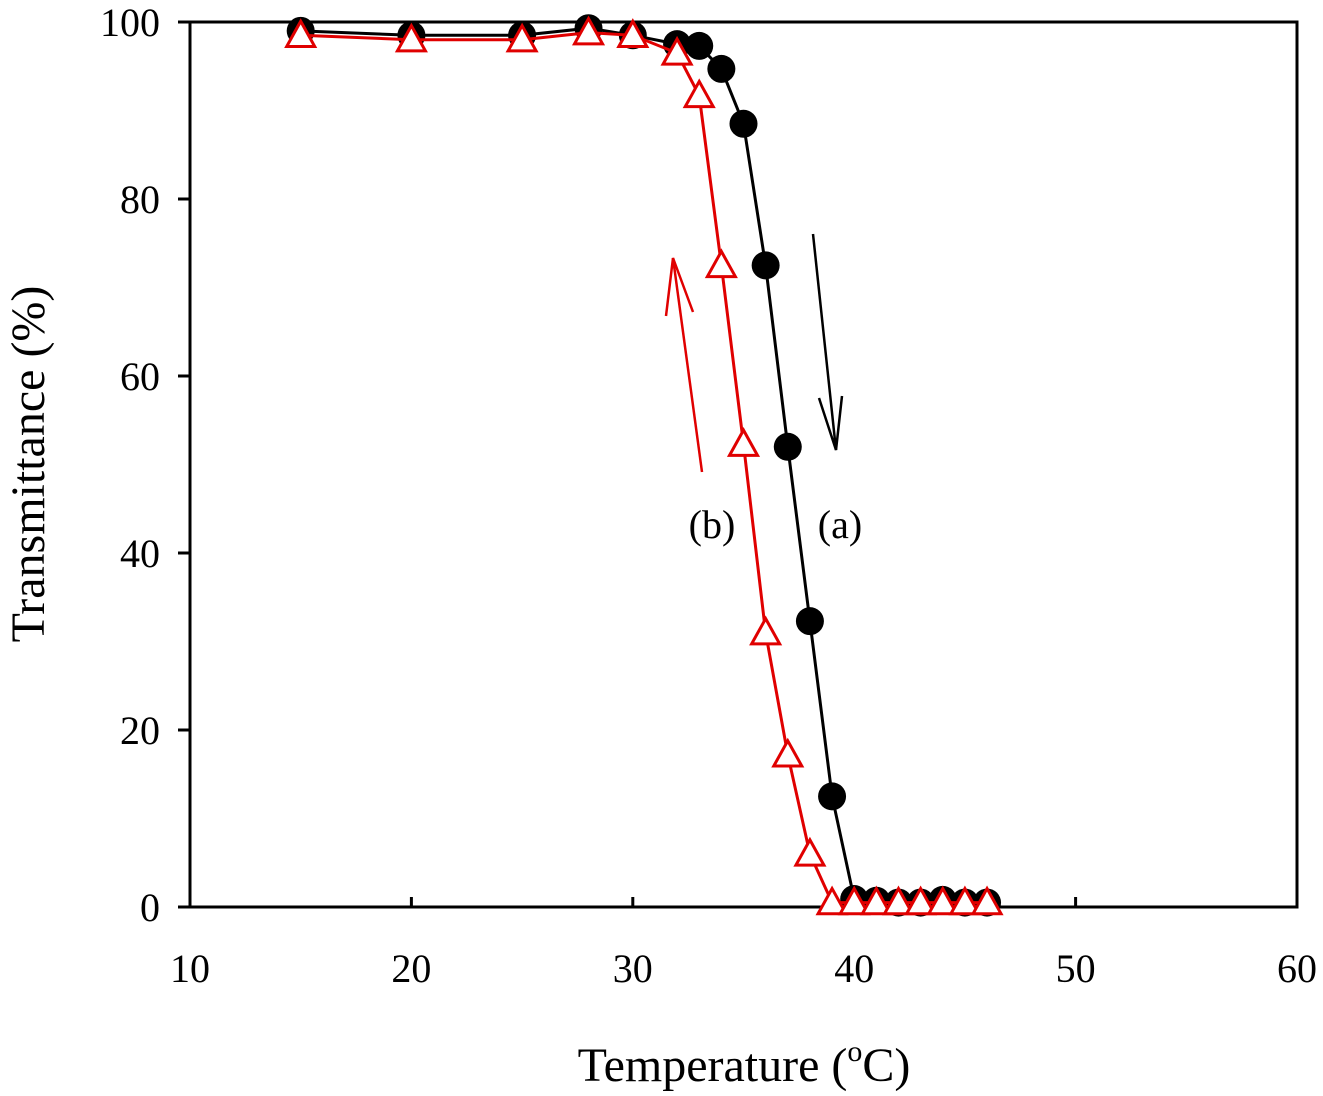  What do you see at coordinates (190, 968) in the screenshot?
I see `x-tick-label: 10` at bounding box center [190, 968].